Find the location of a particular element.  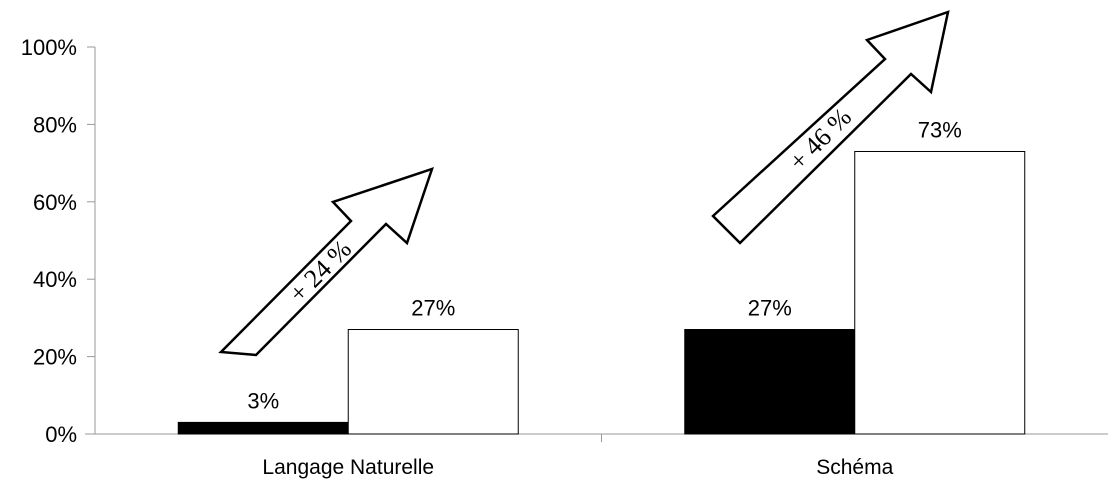

y-axis: 0% 20% 40% 60% 80% 100% is located at coordinates (58, 241).